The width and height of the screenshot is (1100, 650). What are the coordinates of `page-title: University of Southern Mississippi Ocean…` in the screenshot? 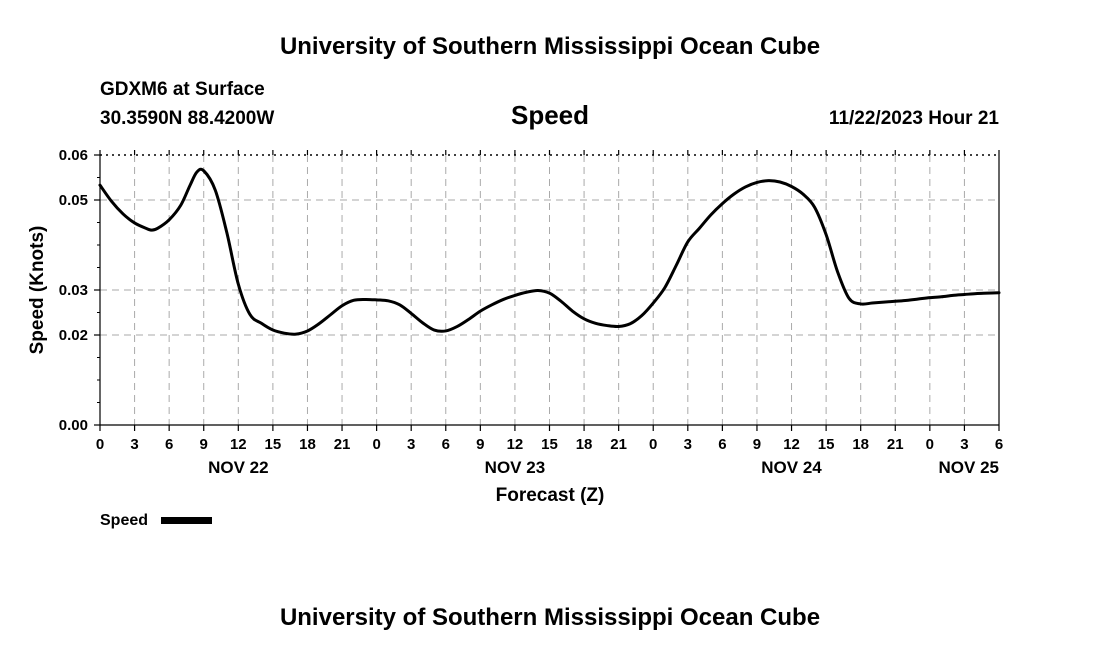 It's located at (550, 46).